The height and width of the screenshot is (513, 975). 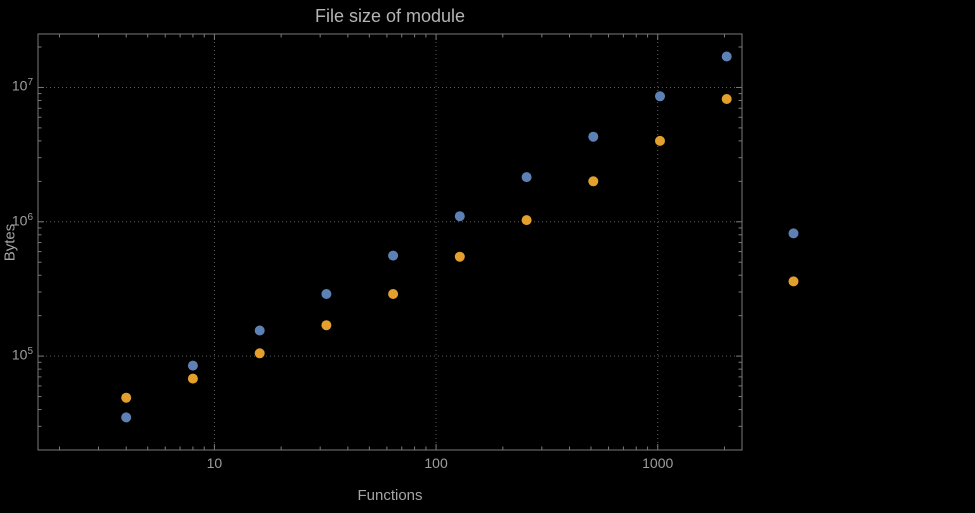 I want to click on y-tick-exponent: 7, so click(x=30, y=83).